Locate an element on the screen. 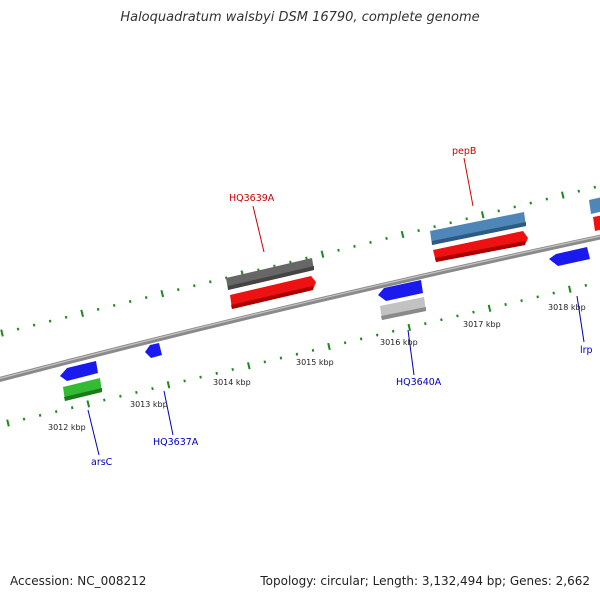  kbp-label-3016: 3016 kbp is located at coordinates (399, 342).